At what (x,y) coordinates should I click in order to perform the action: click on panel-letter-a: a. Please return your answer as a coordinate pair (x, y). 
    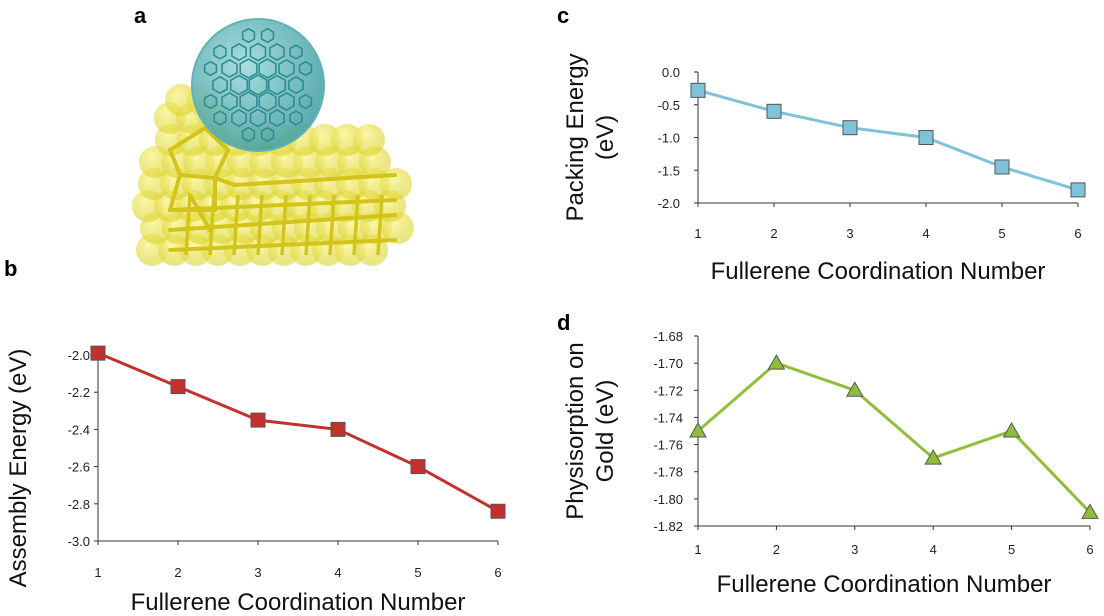
    Looking at the image, I should click on (140, 15).